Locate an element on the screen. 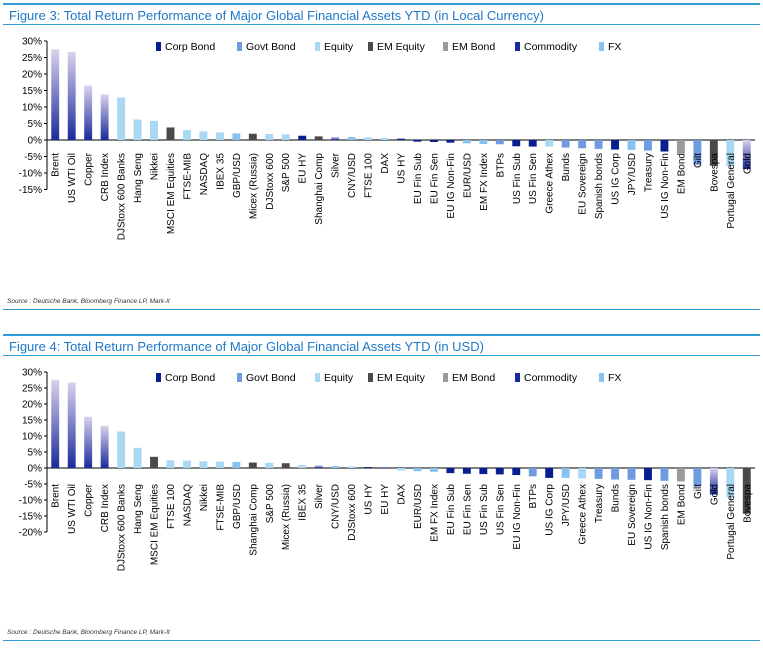 The image size is (763, 649). bar-gold is located at coordinates (713, 481).